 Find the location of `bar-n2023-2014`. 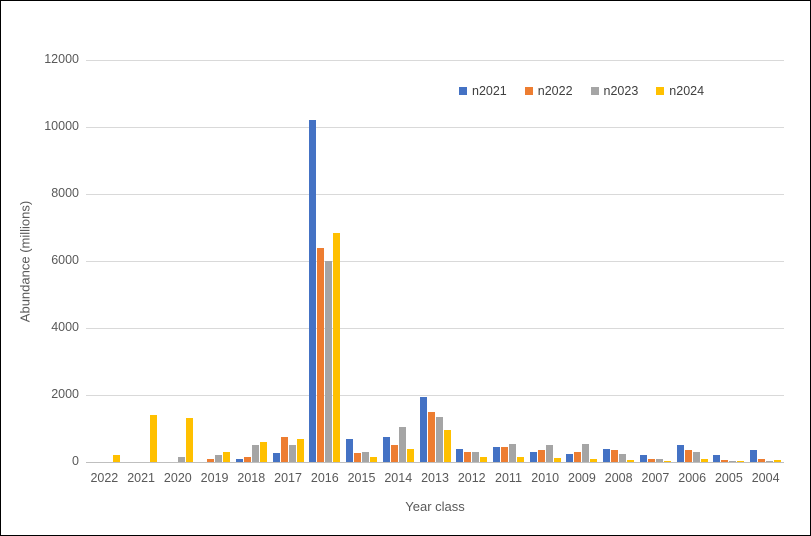

bar-n2023-2014 is located at coordinates (402, 444).